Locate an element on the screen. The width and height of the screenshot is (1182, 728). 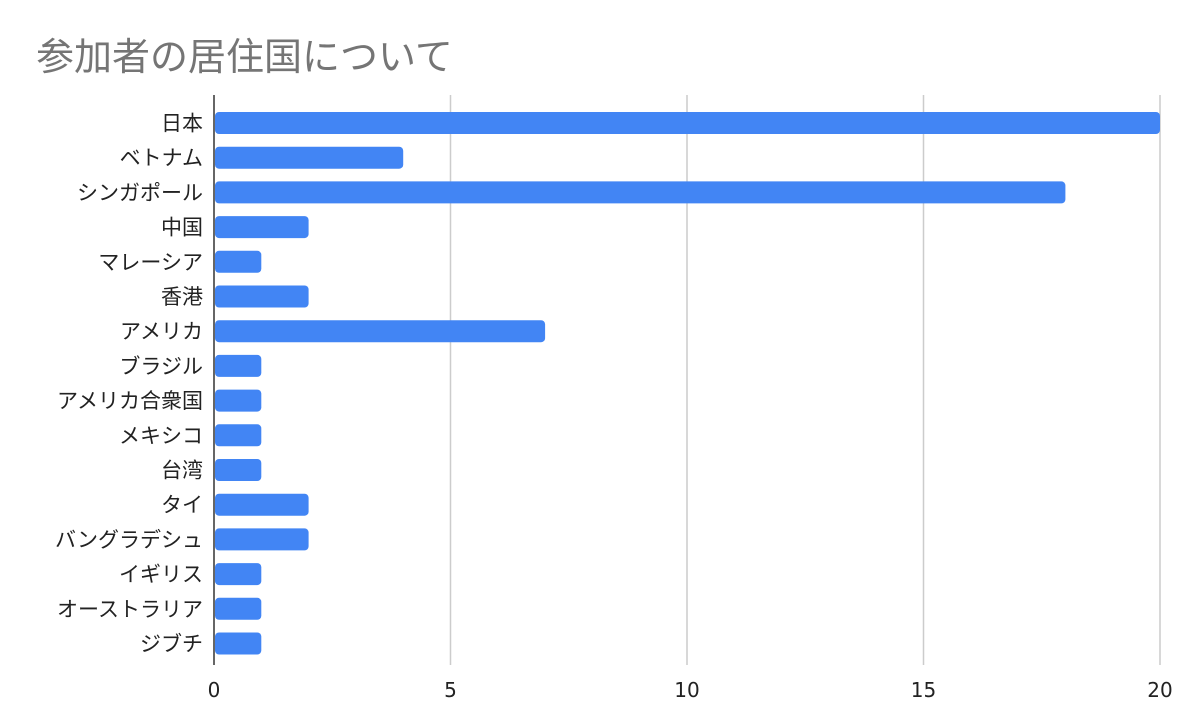
category-label: アメリカ is located at coordinates (161, 332).